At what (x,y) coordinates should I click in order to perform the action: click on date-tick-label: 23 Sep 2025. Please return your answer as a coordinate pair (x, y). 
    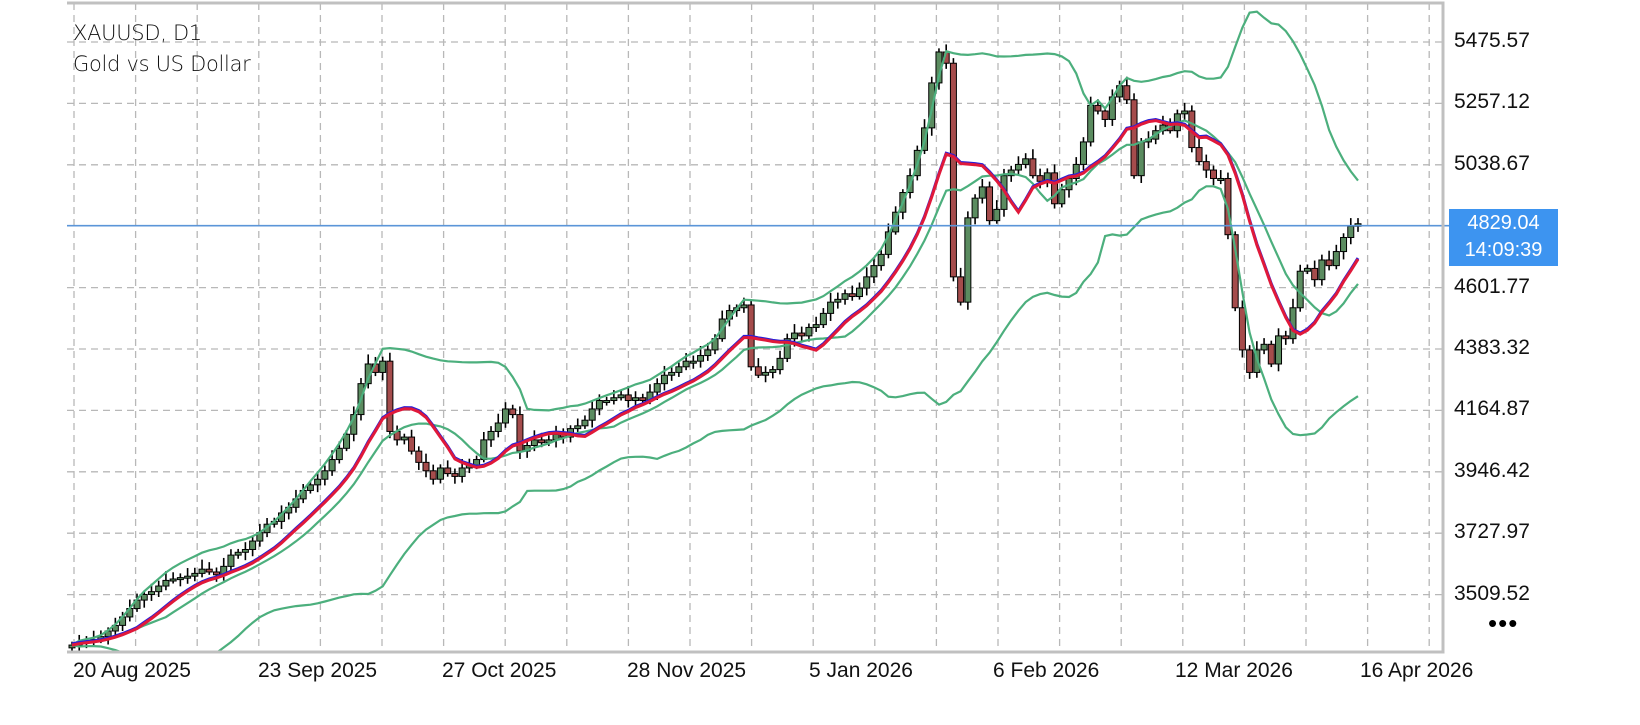
    Looking at the image, I should click on (318, 670).